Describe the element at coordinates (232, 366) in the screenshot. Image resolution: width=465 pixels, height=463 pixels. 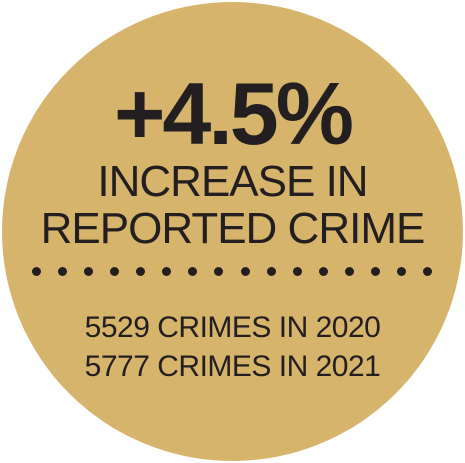
I see `crimes-2021-stat: 5777 CRIMES IN 2021` at that location.